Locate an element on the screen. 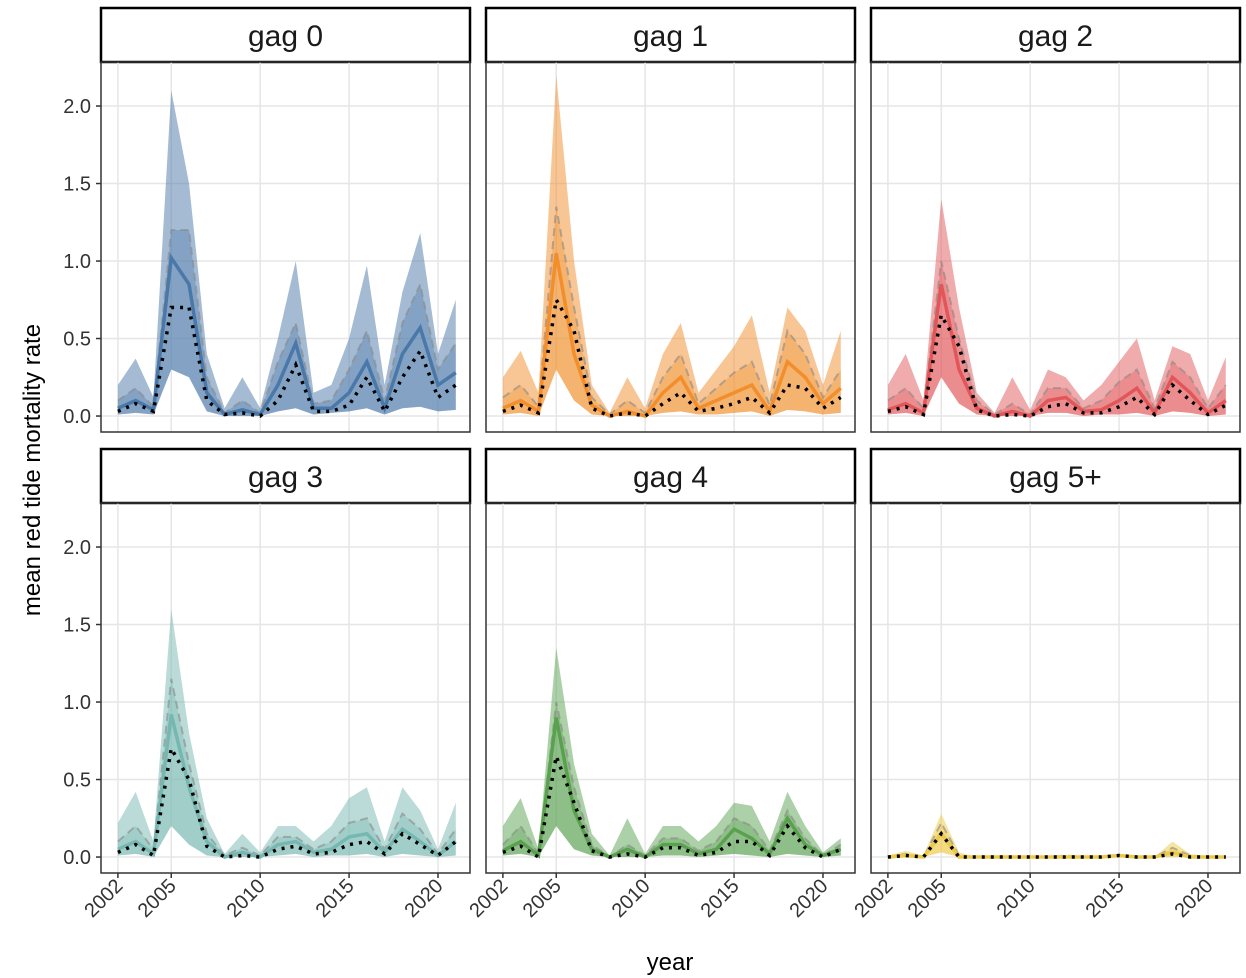 Image resolution: width=1246 pixels, height=978 pixels. panel-title: gag 0 is located at coordinates (285, 36).